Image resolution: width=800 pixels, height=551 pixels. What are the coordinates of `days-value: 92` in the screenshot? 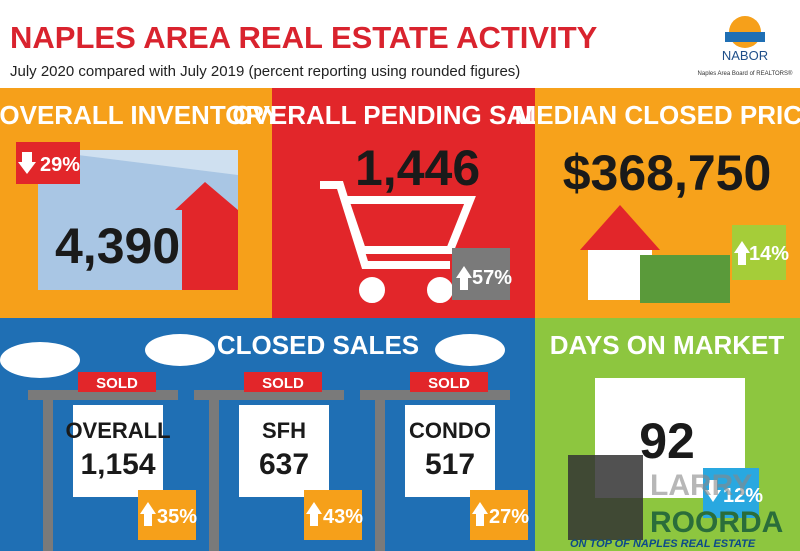 It's located at (667, 441).